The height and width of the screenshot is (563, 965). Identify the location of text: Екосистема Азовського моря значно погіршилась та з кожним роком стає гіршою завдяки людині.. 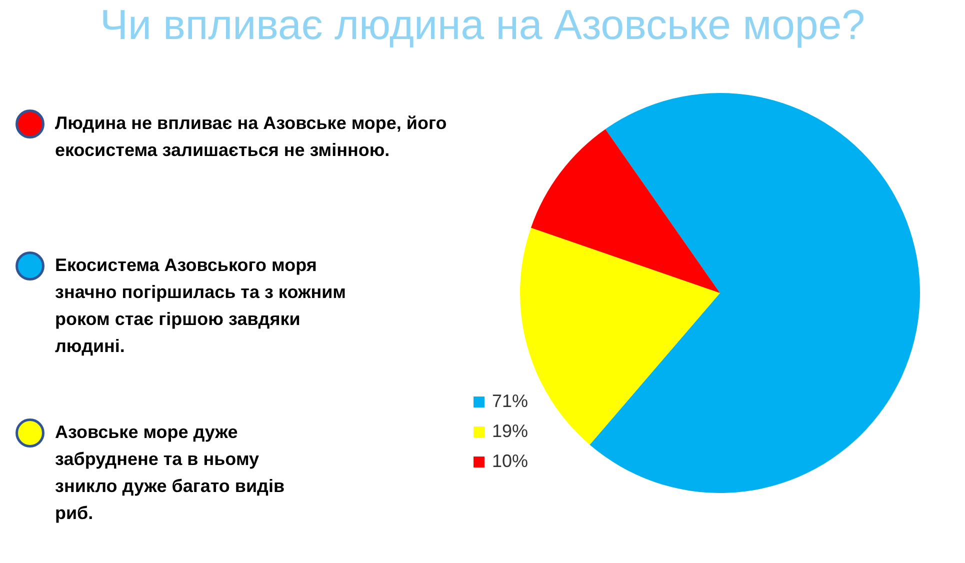
(200, 305).